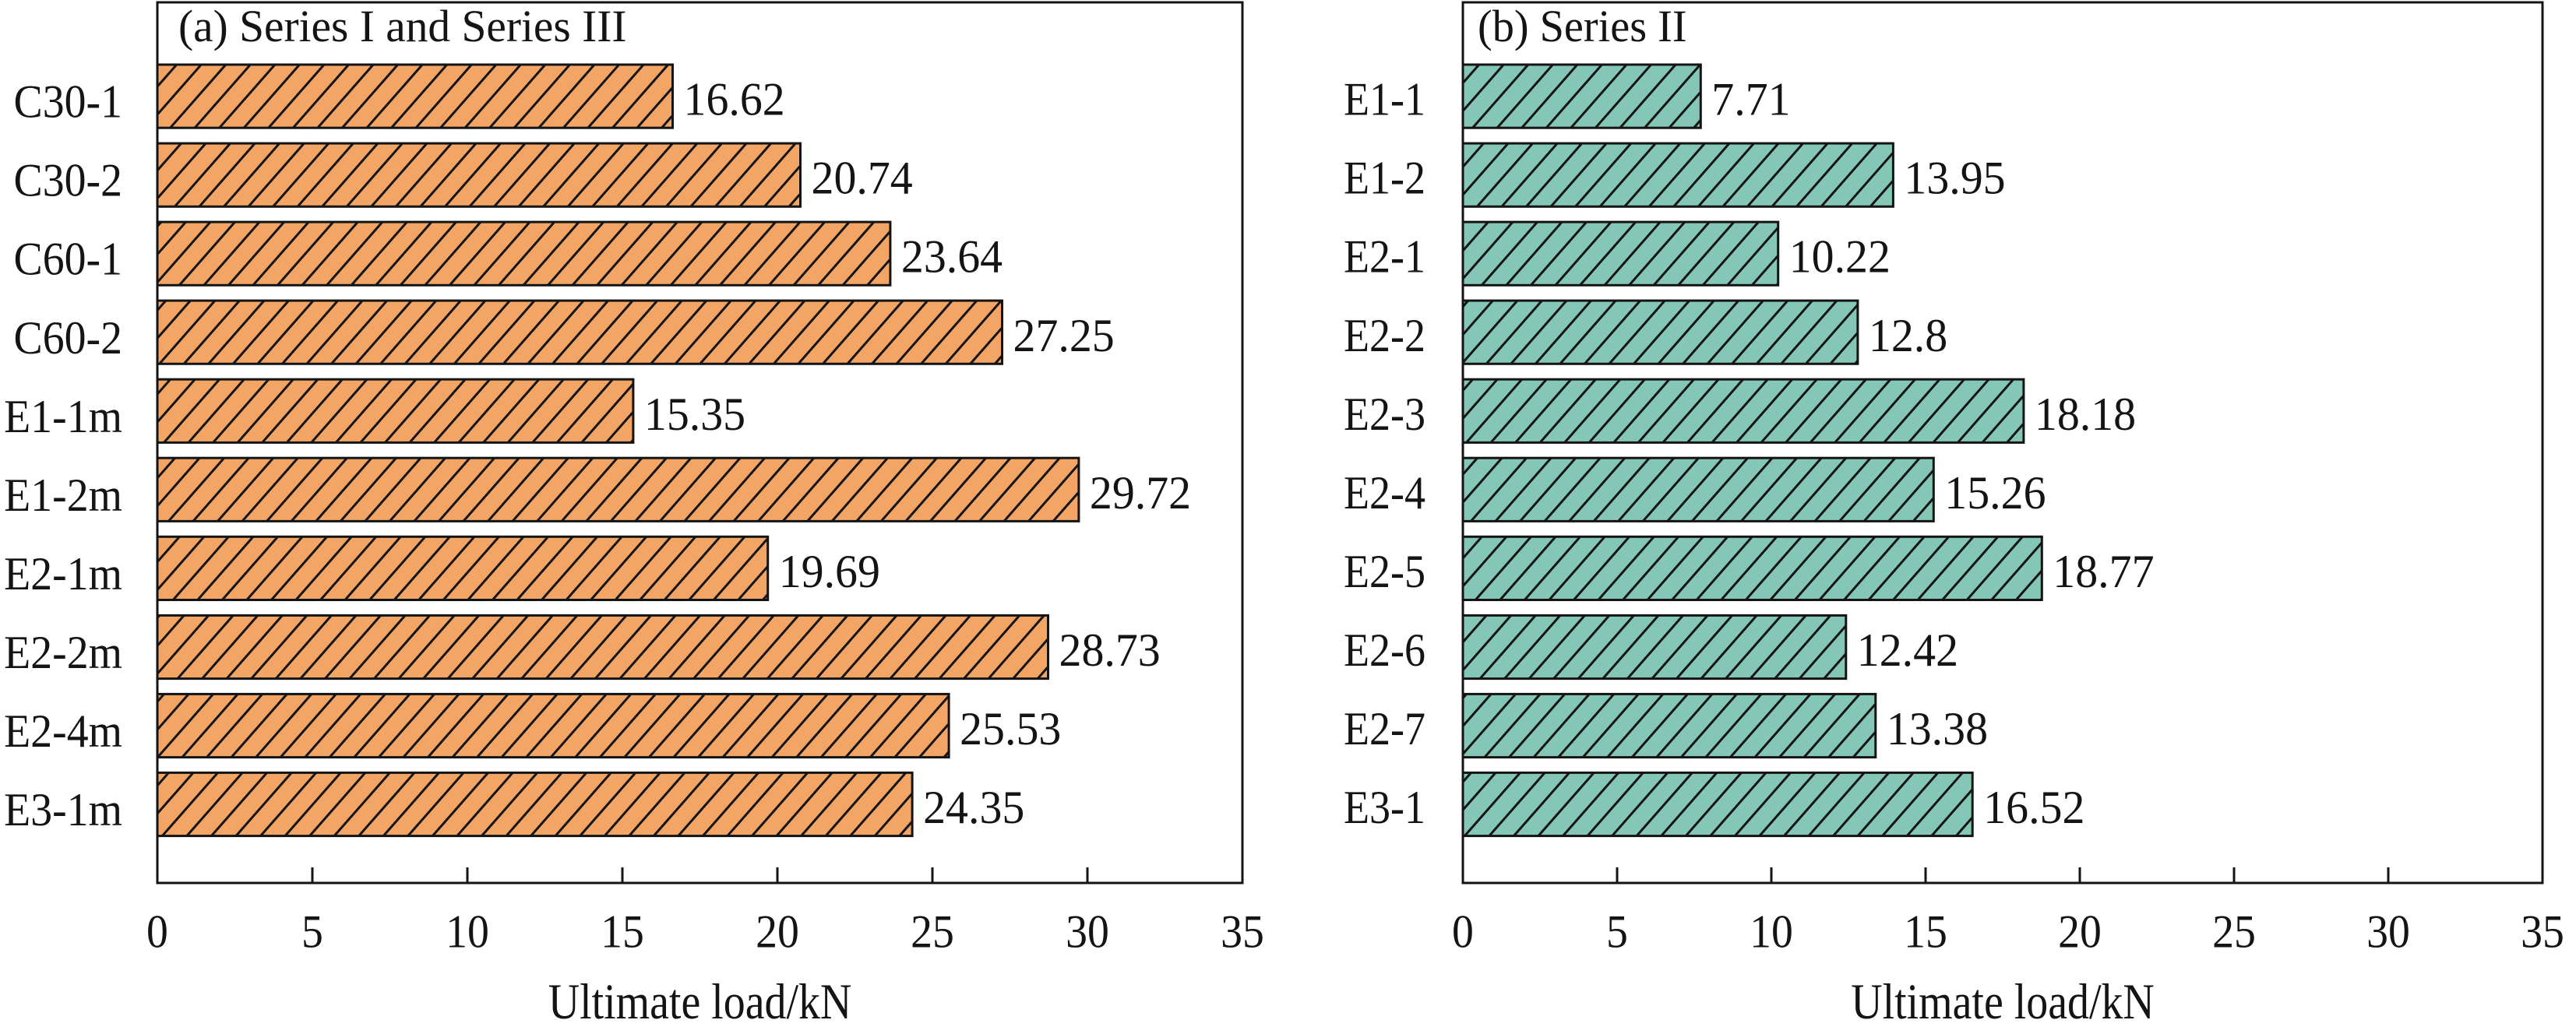  What do you see at coordinates (2103, 571) in the screenshot?
I see `svg-text: 18.77` at bounding box center [2103, 571].